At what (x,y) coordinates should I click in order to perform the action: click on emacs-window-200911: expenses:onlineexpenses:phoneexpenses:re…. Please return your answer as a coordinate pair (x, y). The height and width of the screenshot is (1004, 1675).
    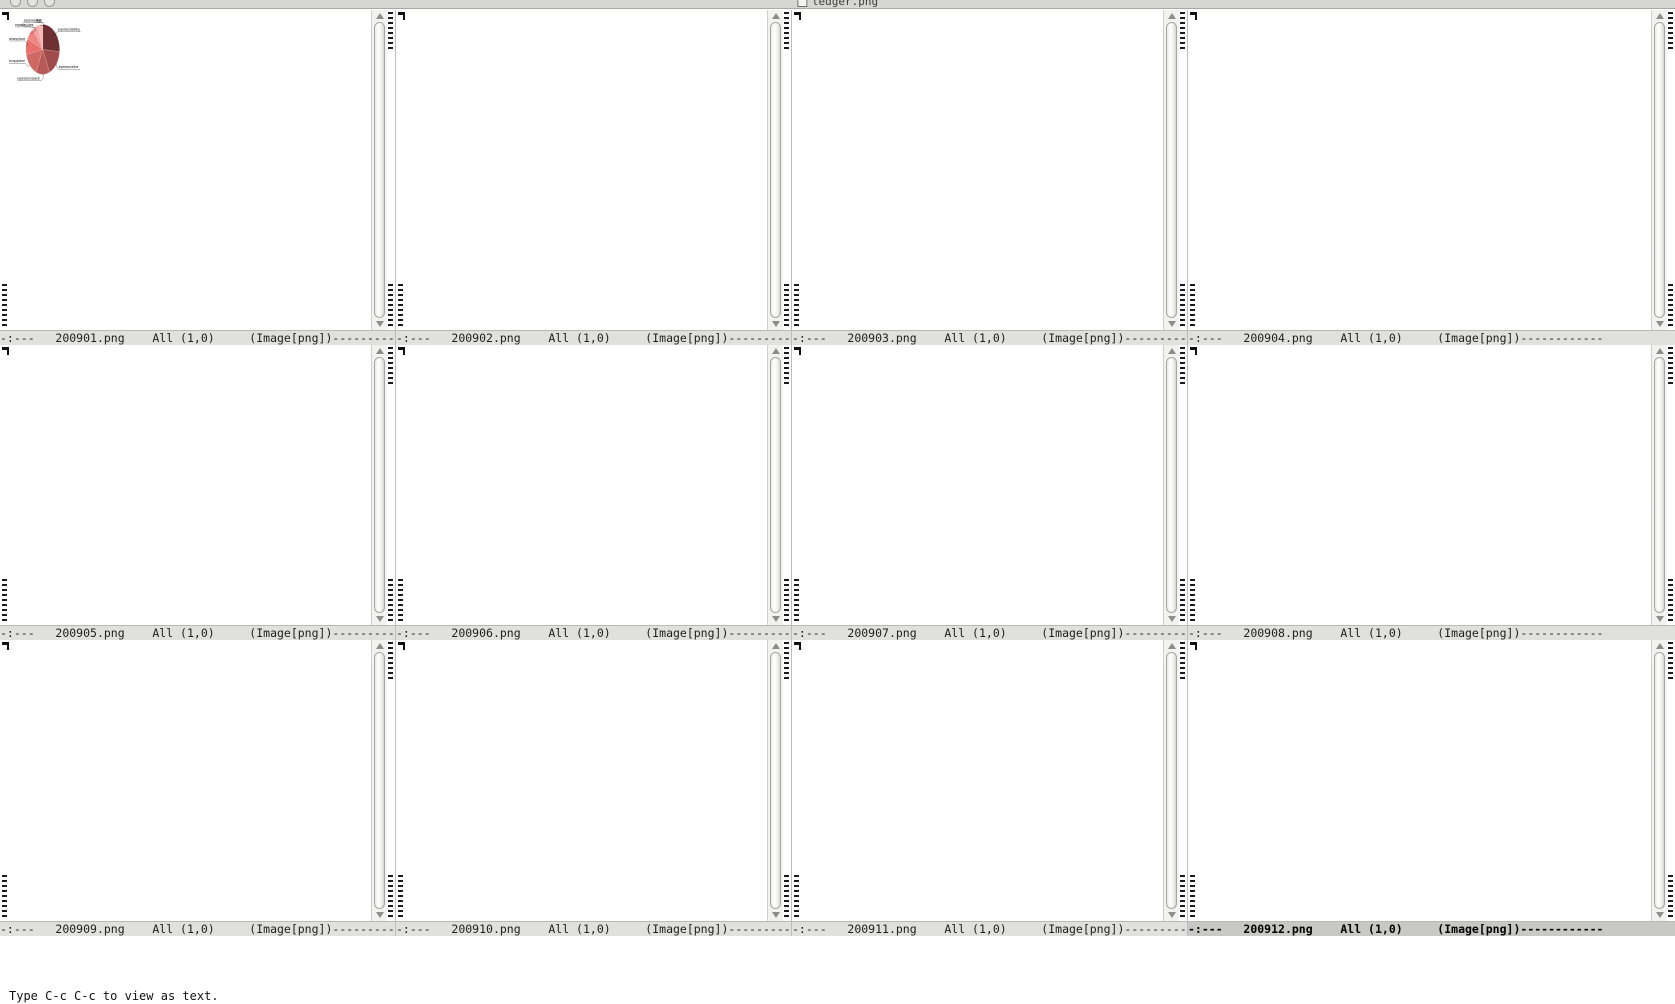
    Looking at the image, I should click on (990, 788).